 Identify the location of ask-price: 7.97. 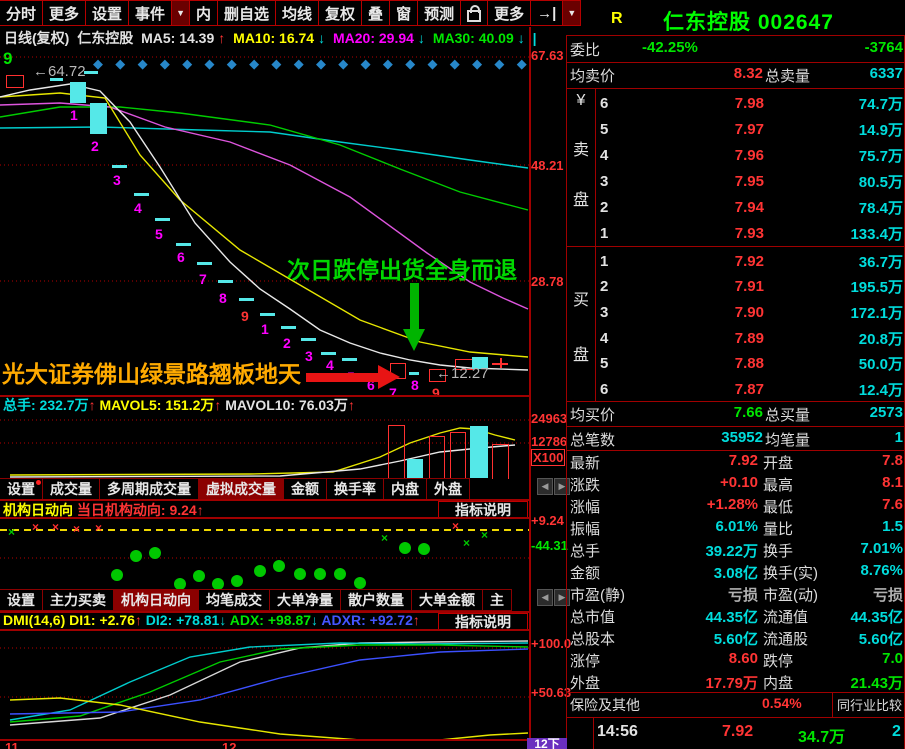
(749, 129).